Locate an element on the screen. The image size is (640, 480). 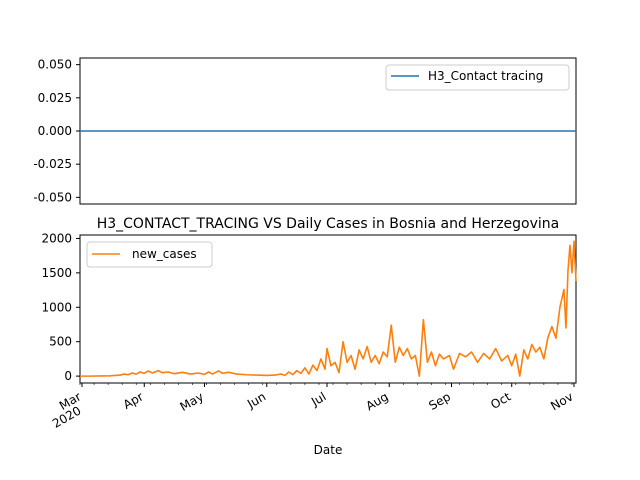
top-legend: H3_Contact tracing is located at coordinates (477, 77).